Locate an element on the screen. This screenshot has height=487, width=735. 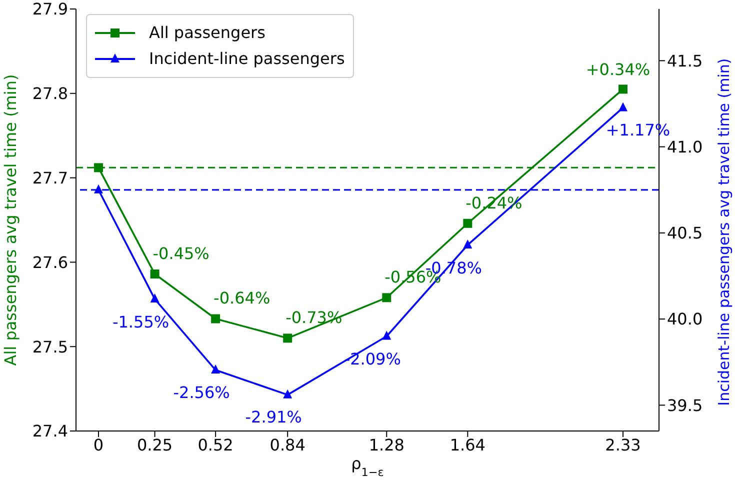
y-tick-label: 27.6 is located at coordinates (50, 262).